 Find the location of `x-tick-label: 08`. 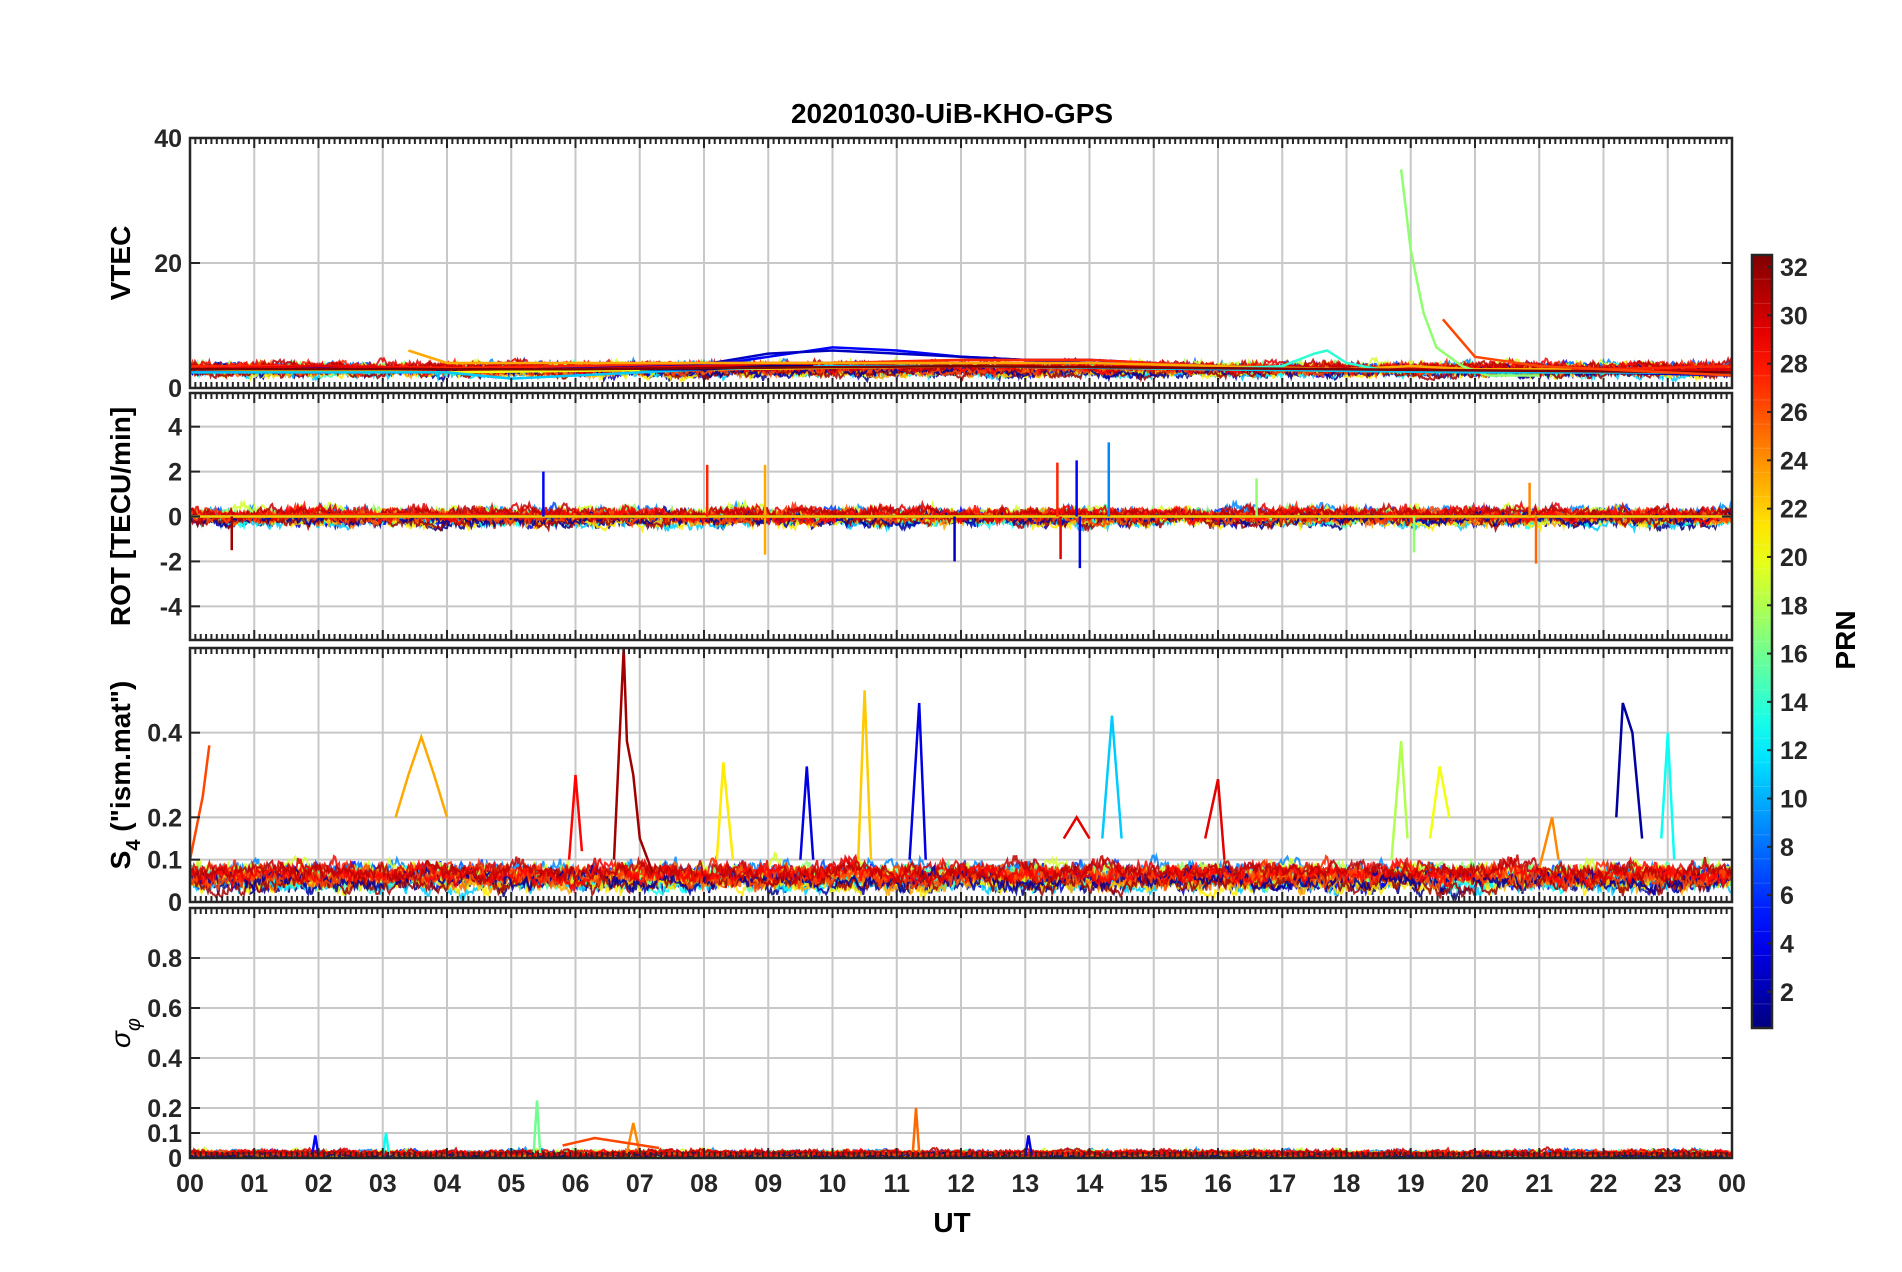

x-tick-label: 08 is located at coordinates (704, 1184).